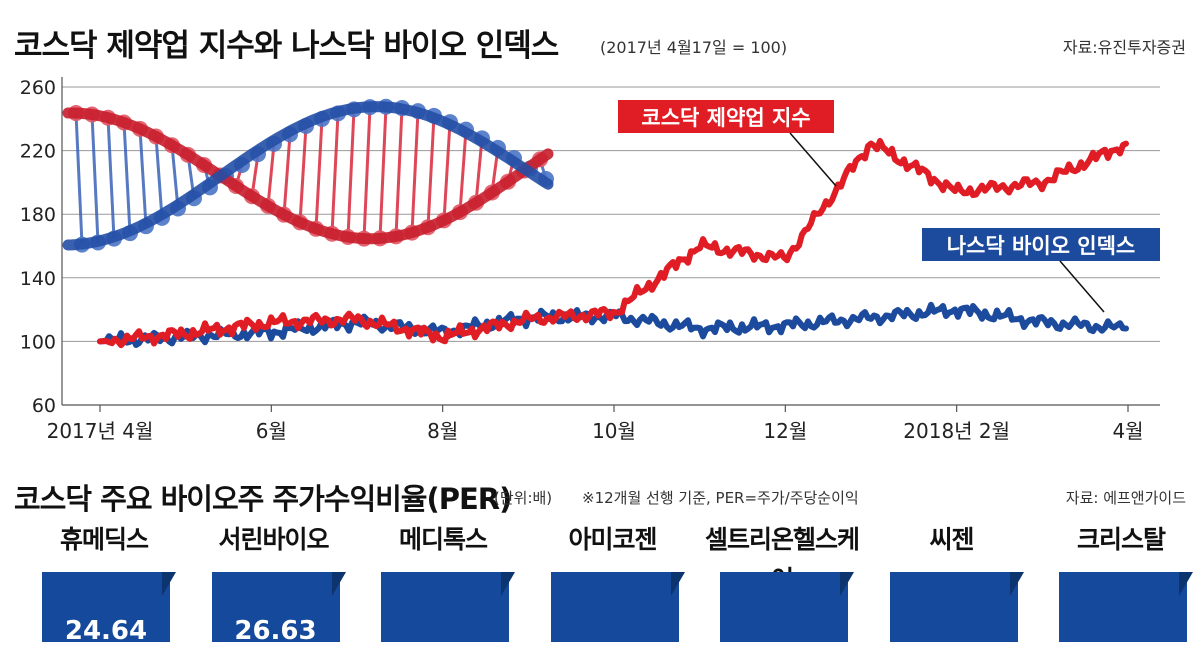 This screenshot has width=1200, height=646. I want to click on chart-source: 자료:유진투자증권, so click(1124, 47).